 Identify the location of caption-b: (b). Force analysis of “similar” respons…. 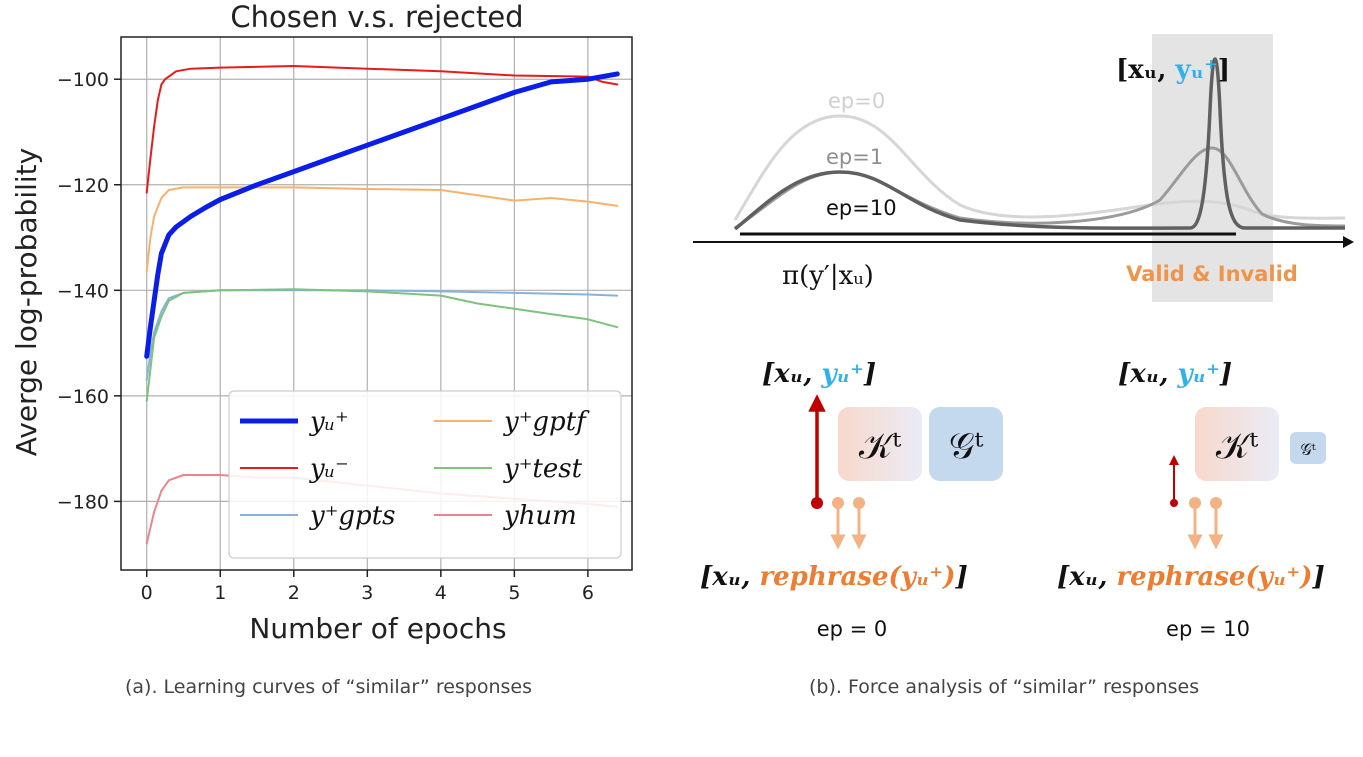
(1004, 687).